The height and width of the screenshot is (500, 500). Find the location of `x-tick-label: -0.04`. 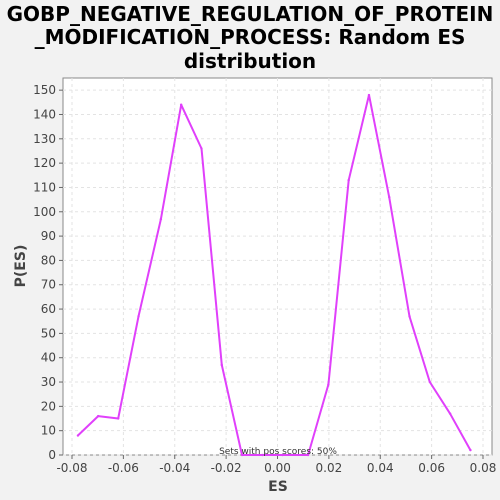

x-tick-label: -0.04 is located at coordinates (174, 468).